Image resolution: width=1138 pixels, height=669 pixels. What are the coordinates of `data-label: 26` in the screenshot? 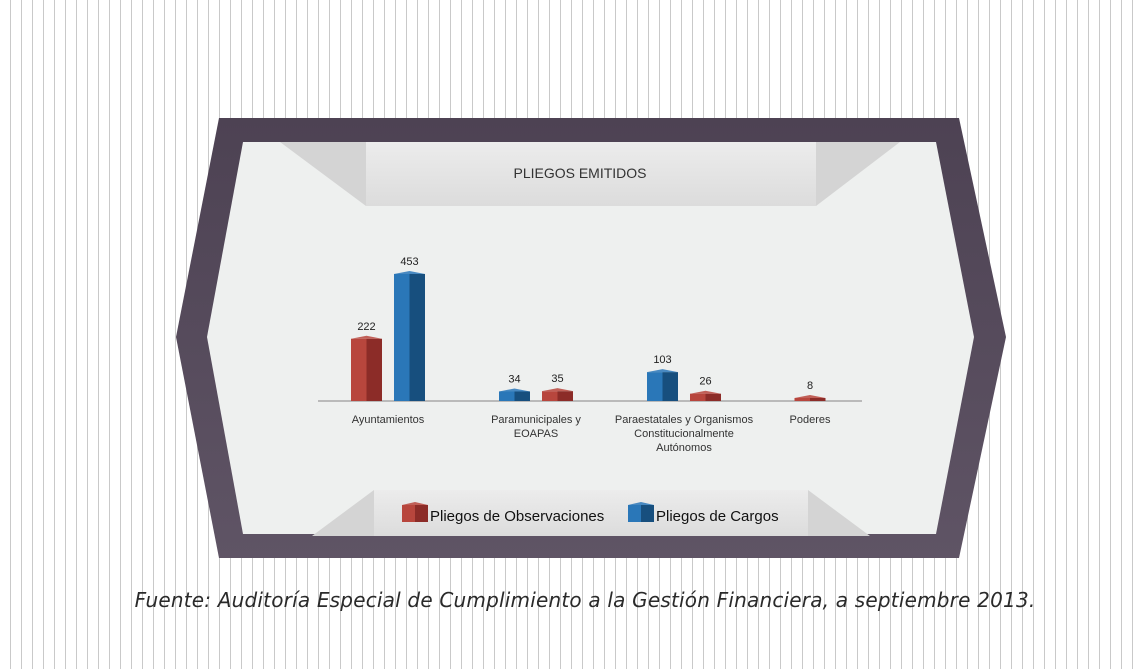 It's located at (705, 382).